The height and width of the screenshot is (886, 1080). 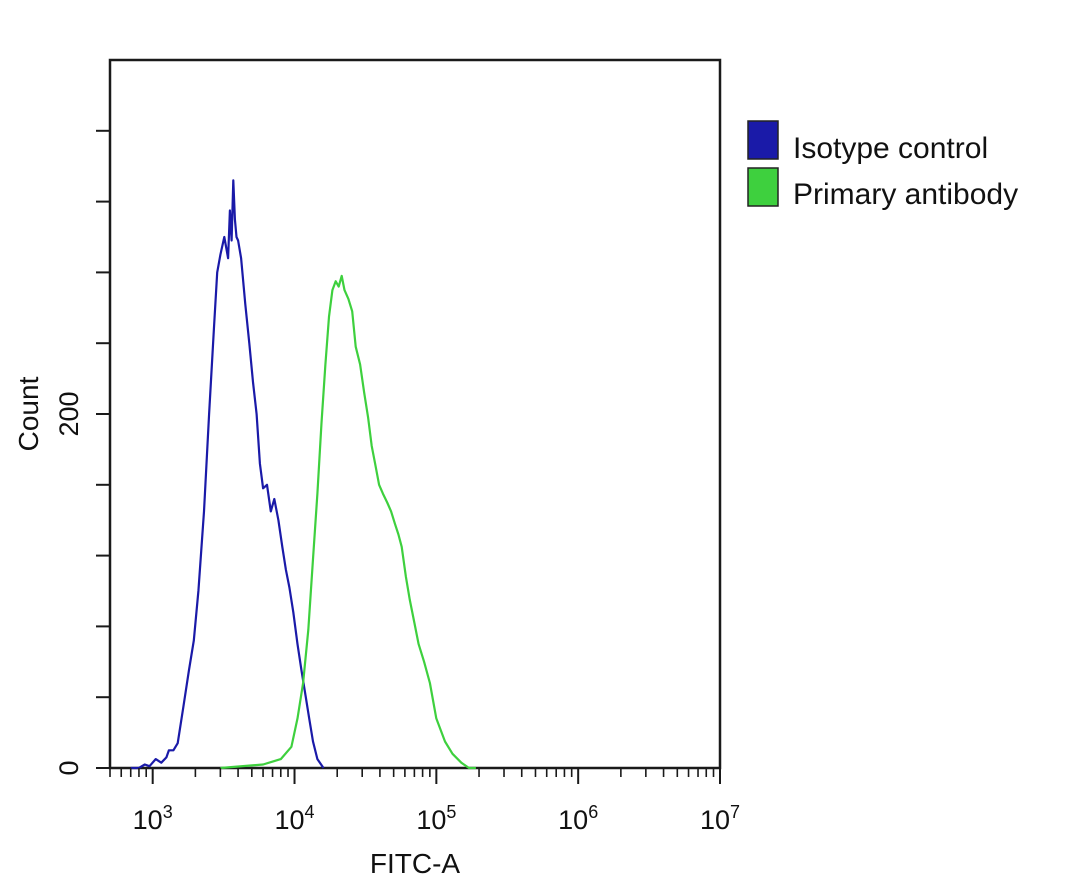 I want to click on x-tick-label-7: 10⁷, so click(x=720, y=818).